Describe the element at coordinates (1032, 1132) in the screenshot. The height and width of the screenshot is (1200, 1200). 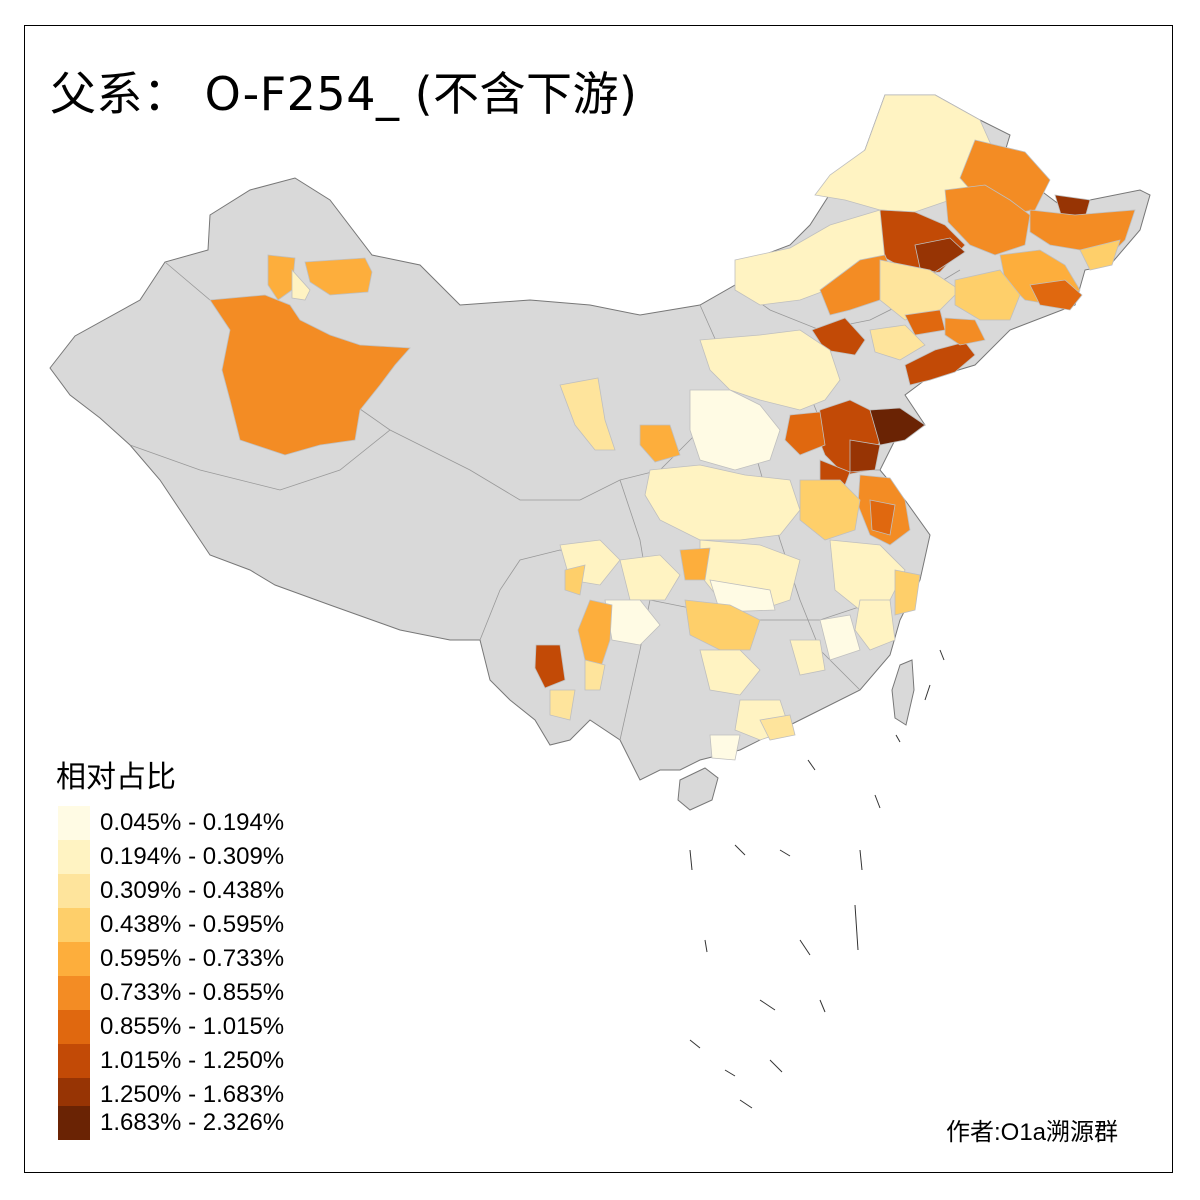
I see `author-credit: 作者:O1a溯源群` at that location.